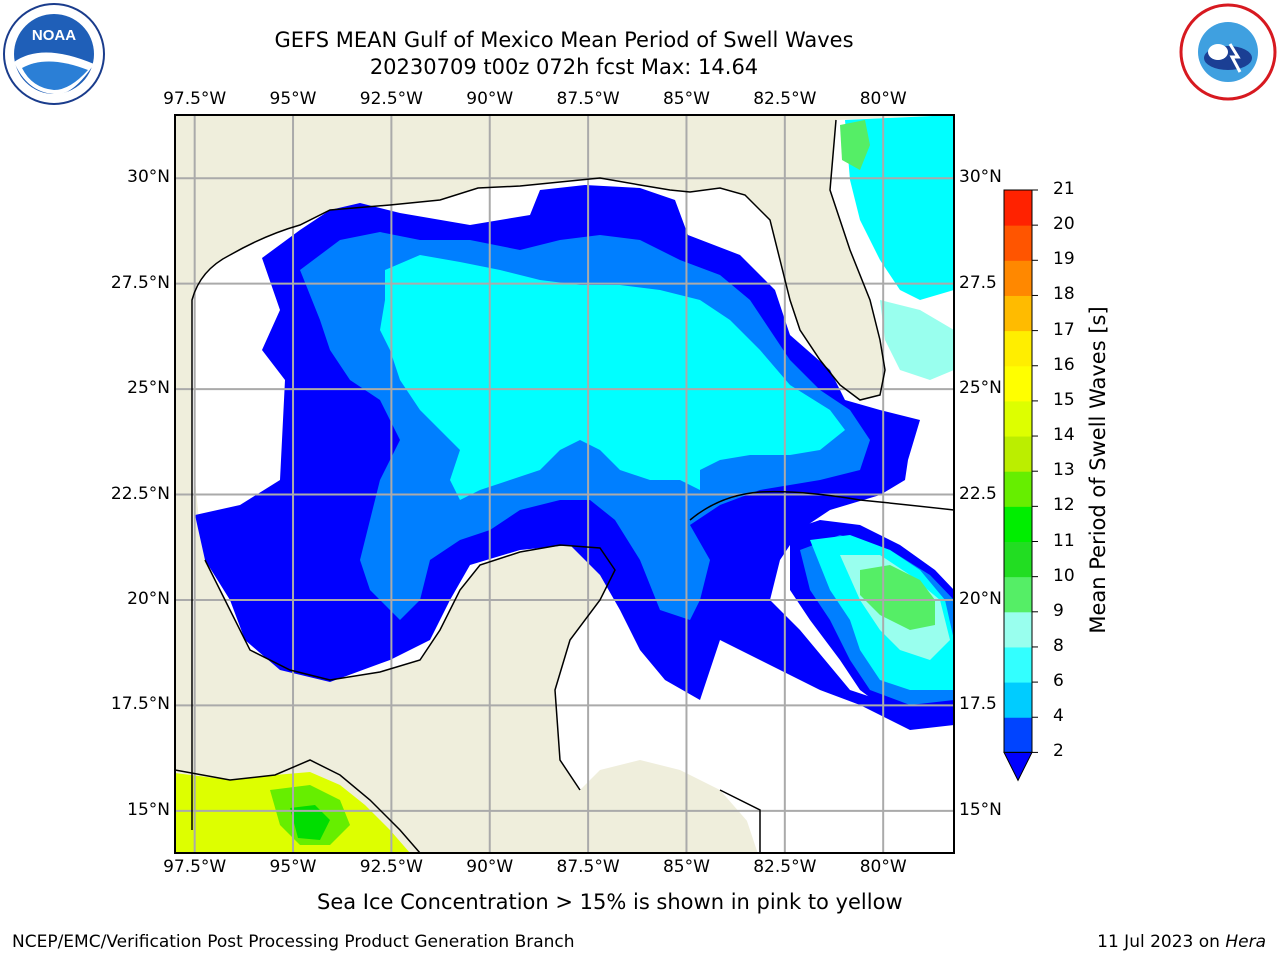  Describe the element at coordinates (490, 867) in the screenshot. I see `lon-label-bottom: 90°W` at that location.